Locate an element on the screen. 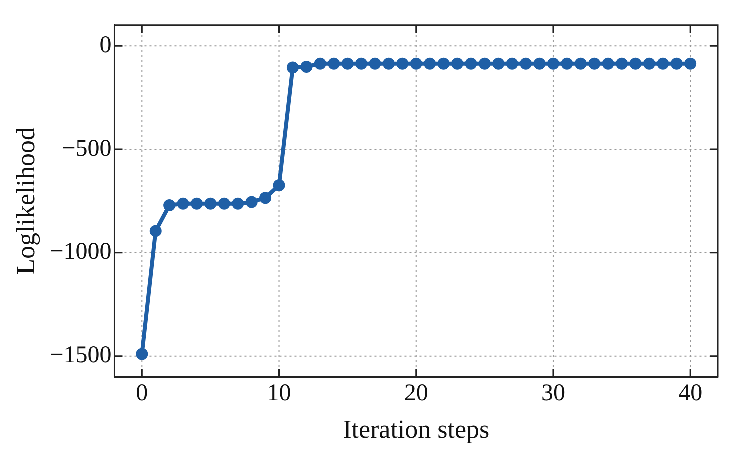 The image size is (734, 459). y-tick-label: −500 is located at coordinates (87, 149).